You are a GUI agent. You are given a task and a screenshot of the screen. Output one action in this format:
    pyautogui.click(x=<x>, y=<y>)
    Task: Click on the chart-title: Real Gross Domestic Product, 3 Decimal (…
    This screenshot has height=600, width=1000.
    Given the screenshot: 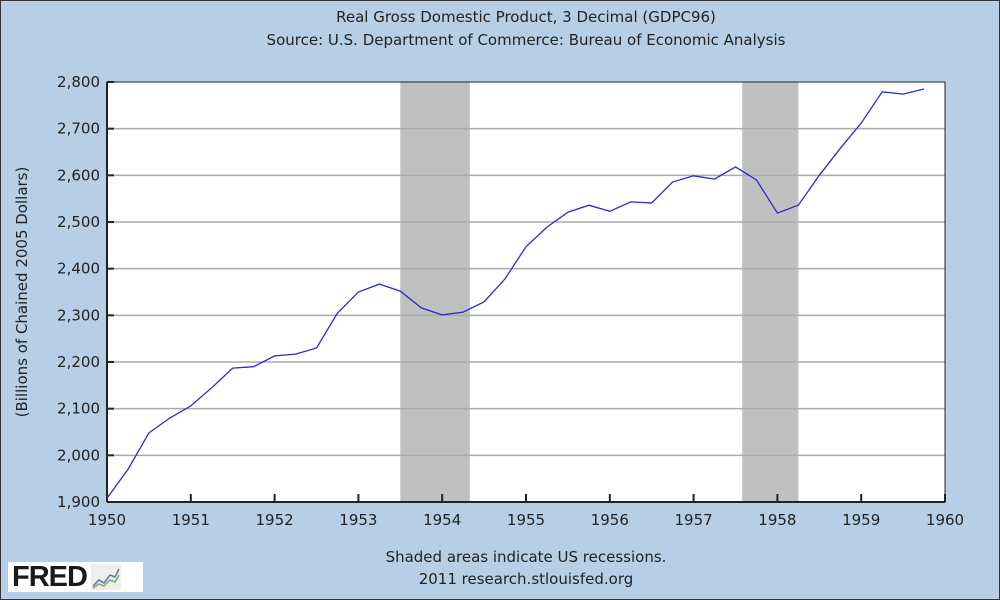 What is the action you would take?
    pyautogui.click(x=526, y=17)
    